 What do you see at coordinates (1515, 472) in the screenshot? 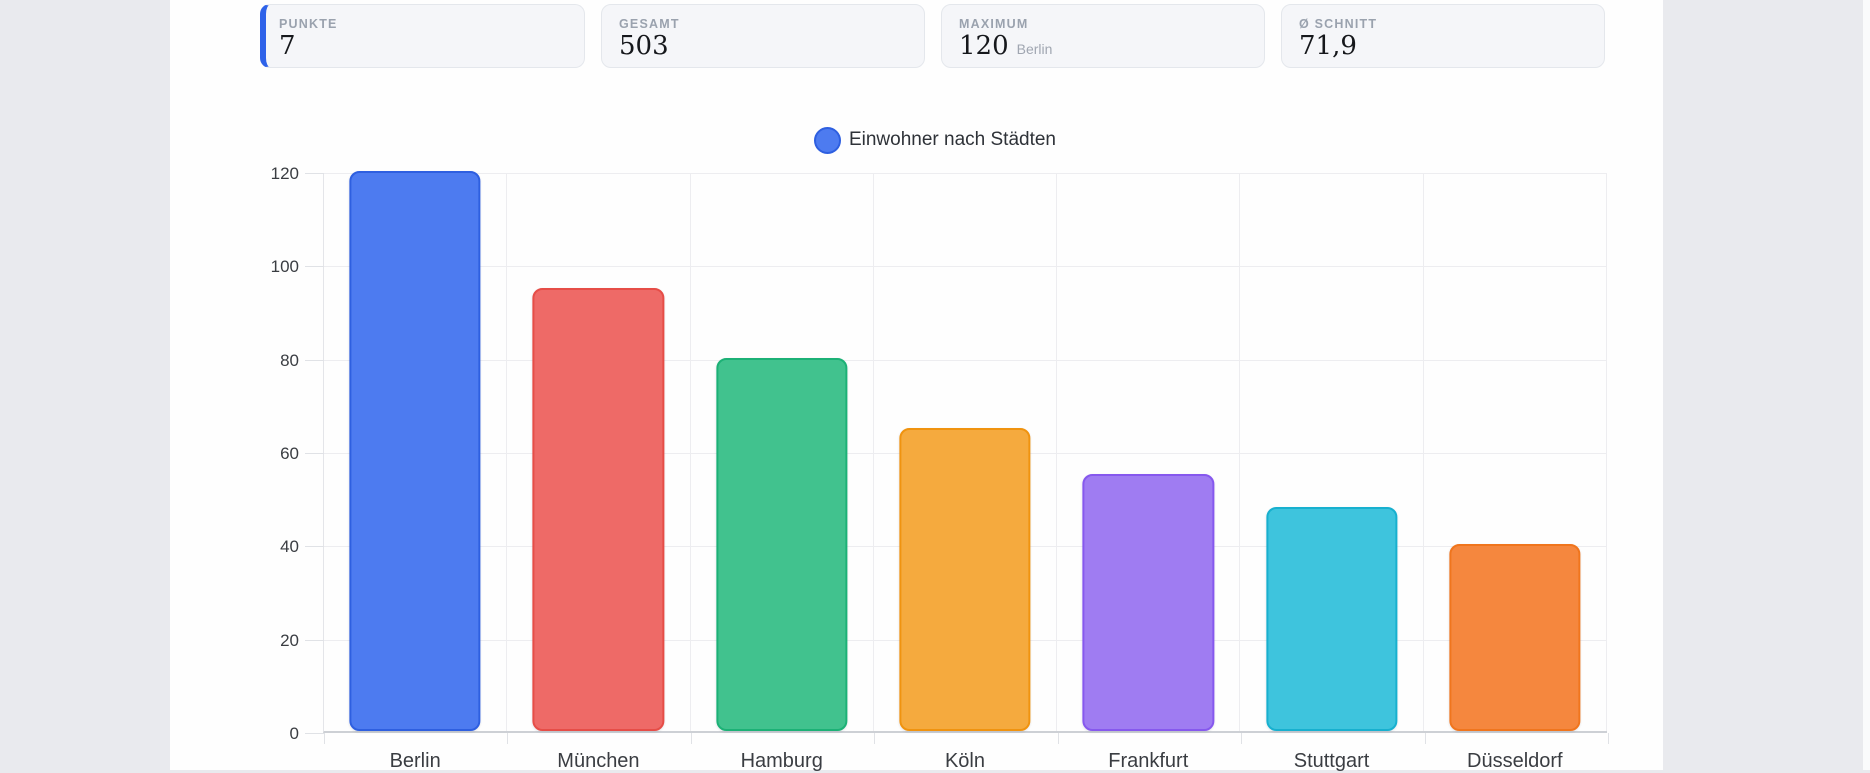
I see `category-column: Düsseldorf` at bounding box center [1515, 472].